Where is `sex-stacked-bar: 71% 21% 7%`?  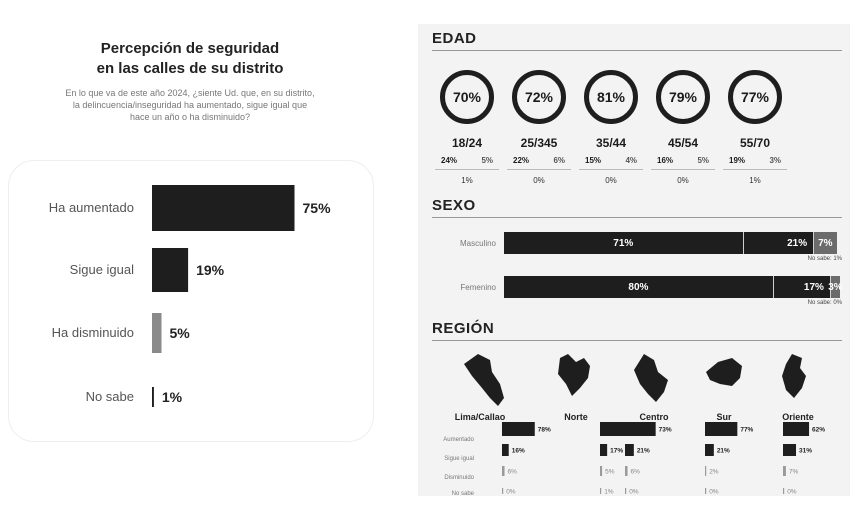
sex-stacked-bar: 71% 21% 7% is located at coordinates (672, 243).